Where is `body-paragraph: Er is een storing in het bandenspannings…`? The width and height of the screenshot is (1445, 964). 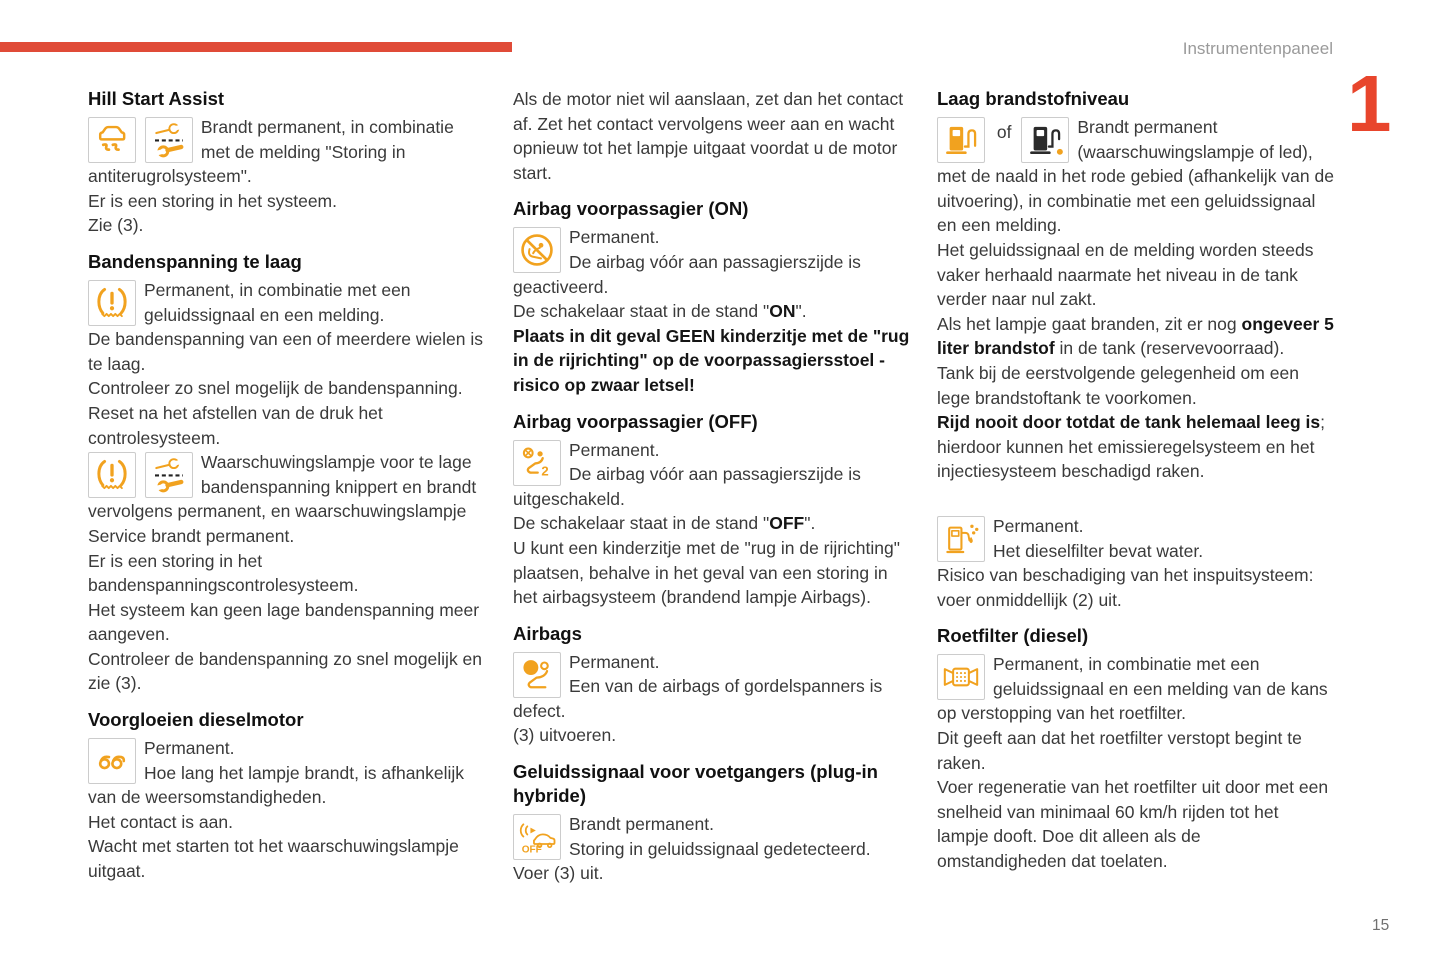 body-paragraph: Er is een storing in het bandenspannings… is located at coordinates (223, 573).